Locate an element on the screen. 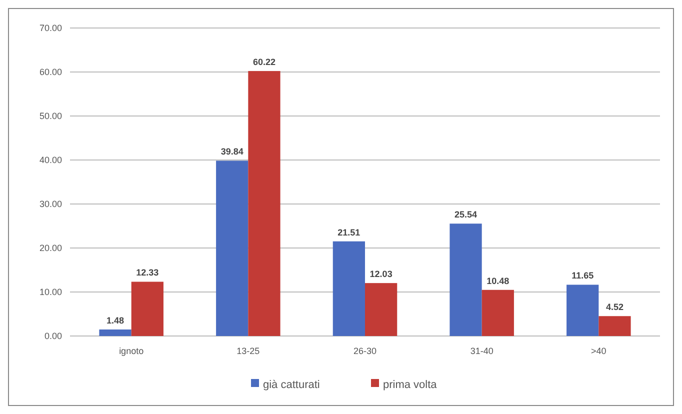  data-label: 39.84 is located at coordinates (232, 151).